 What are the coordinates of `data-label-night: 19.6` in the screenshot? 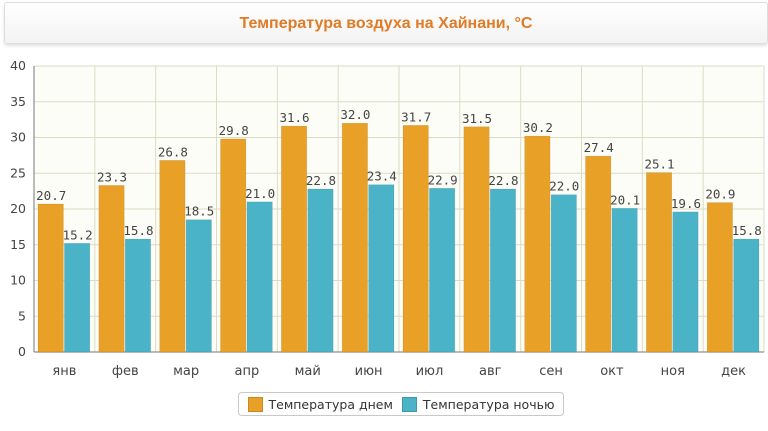 It's located at (686, 203).